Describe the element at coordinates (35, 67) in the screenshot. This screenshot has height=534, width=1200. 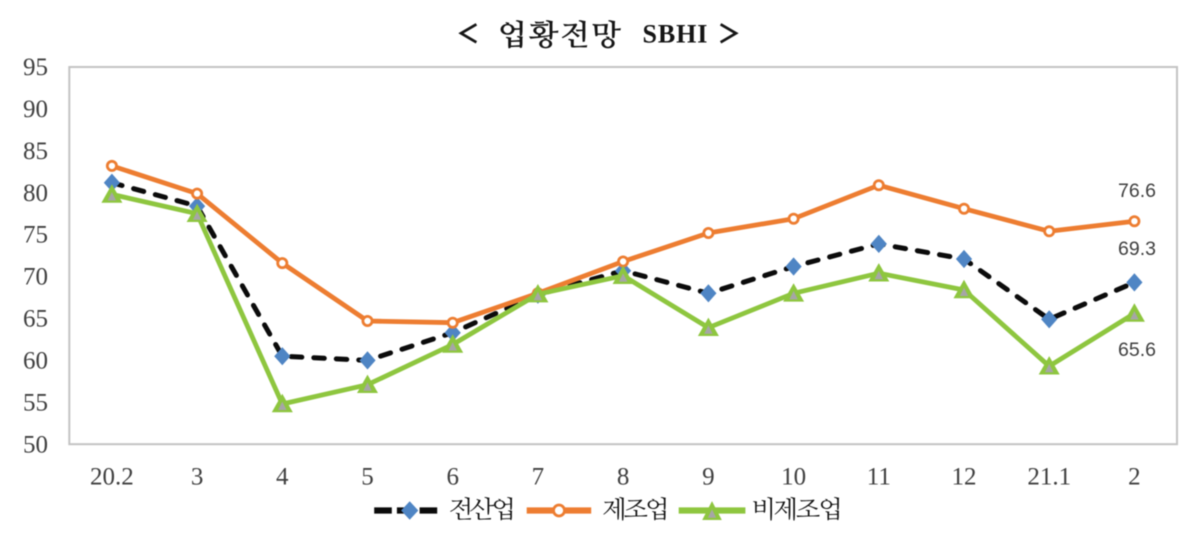
I see `svg-text: 95` at that location.